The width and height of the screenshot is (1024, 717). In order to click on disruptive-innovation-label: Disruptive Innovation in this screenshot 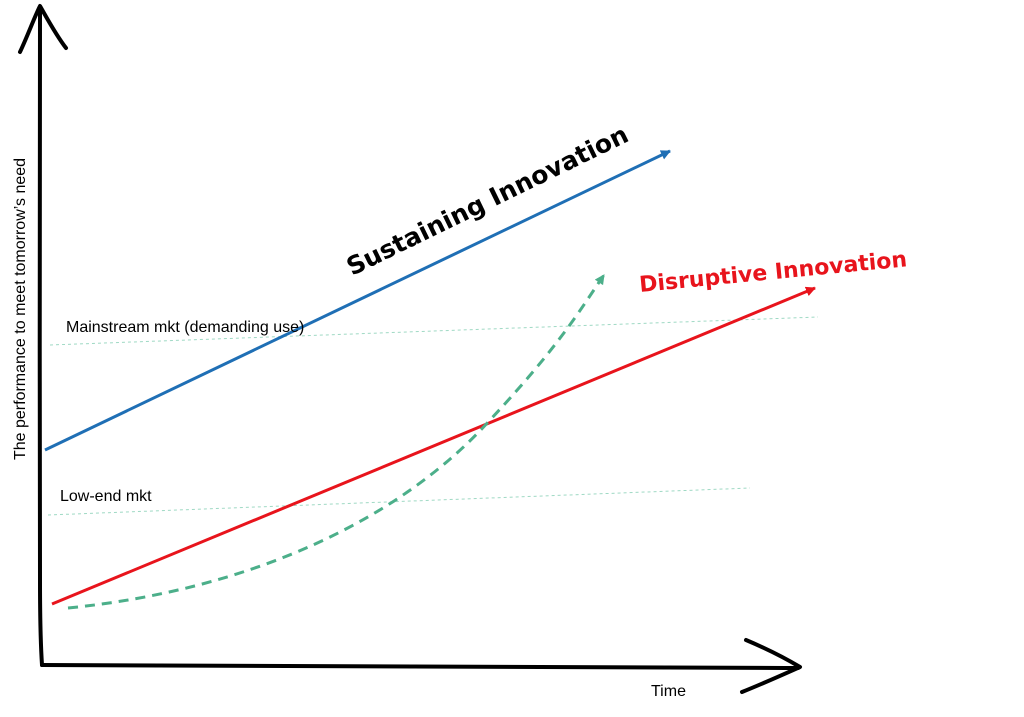, I will do `click(773, 272)`.